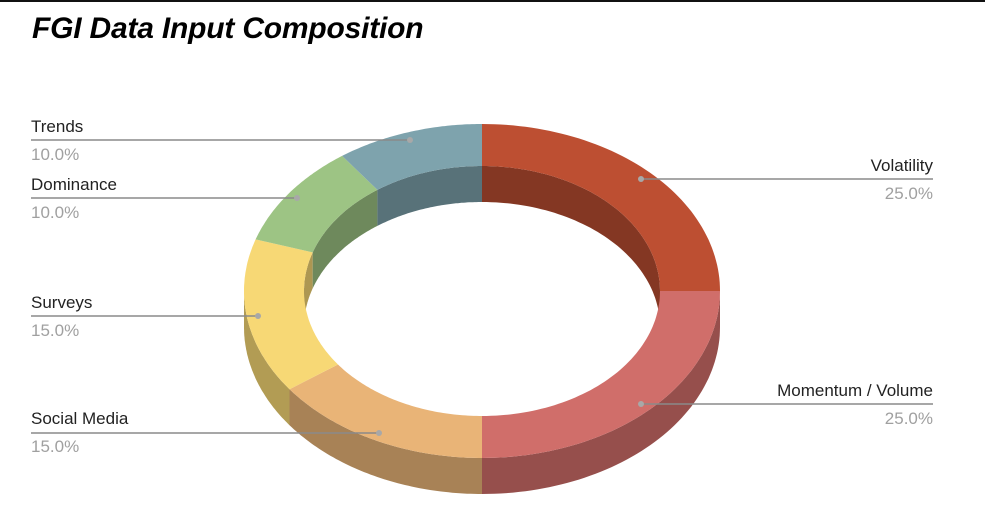 This screenshot has height=510, width=985. What do you see at coordinates (74, 184) in the screenshot?
I see `label-dominance: Dominance` at bounding box center [74, 184].